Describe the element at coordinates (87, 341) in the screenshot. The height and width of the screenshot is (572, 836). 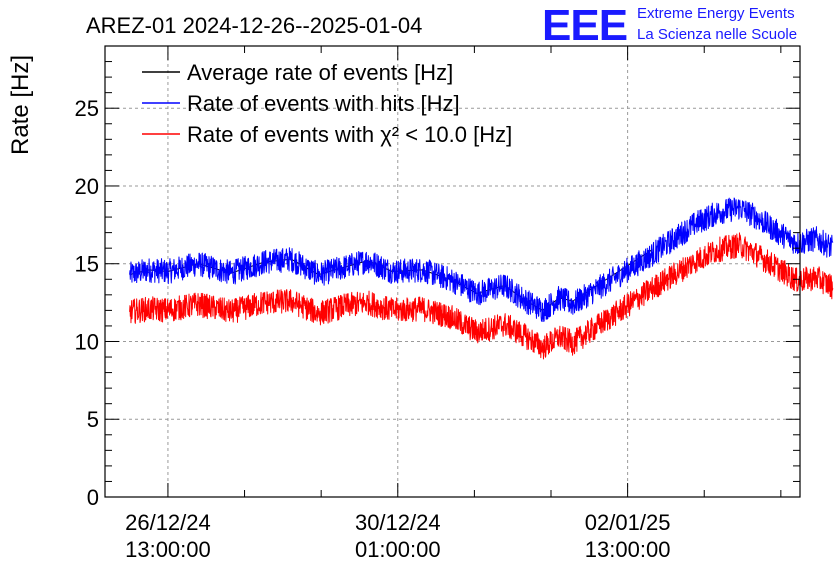
I see `y-tick-label: 10` at that location.